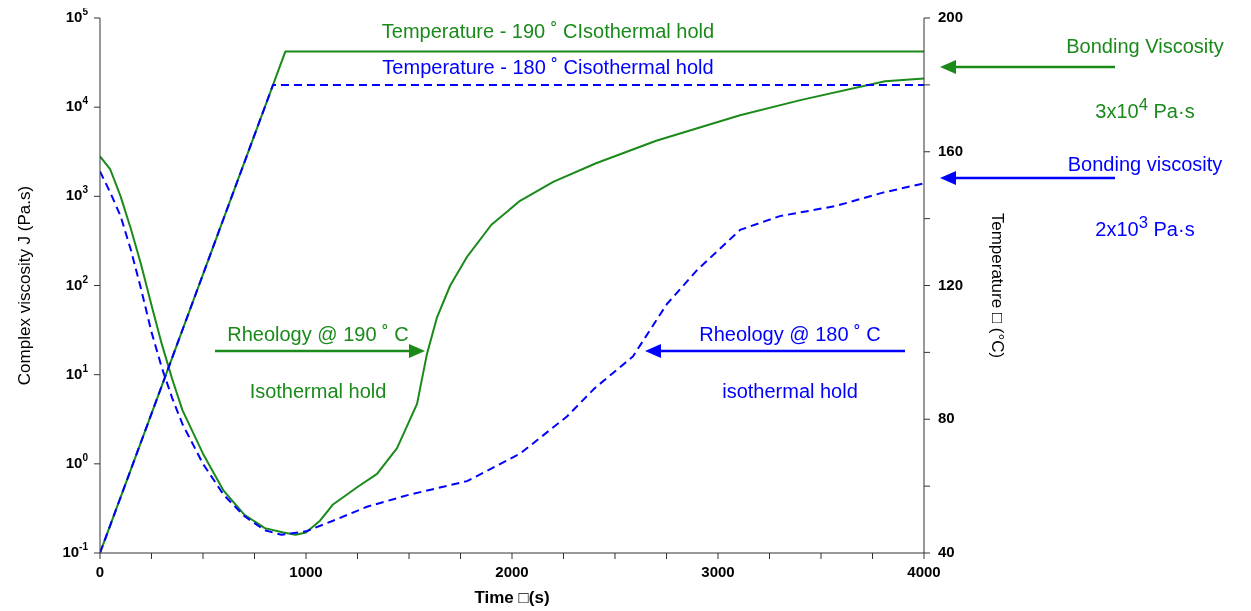 This screenshot has height=611, width=1251. Describe the element at coordinates (790, 391) in the screenshot. I see `annotation: isothermal hold` at that location.